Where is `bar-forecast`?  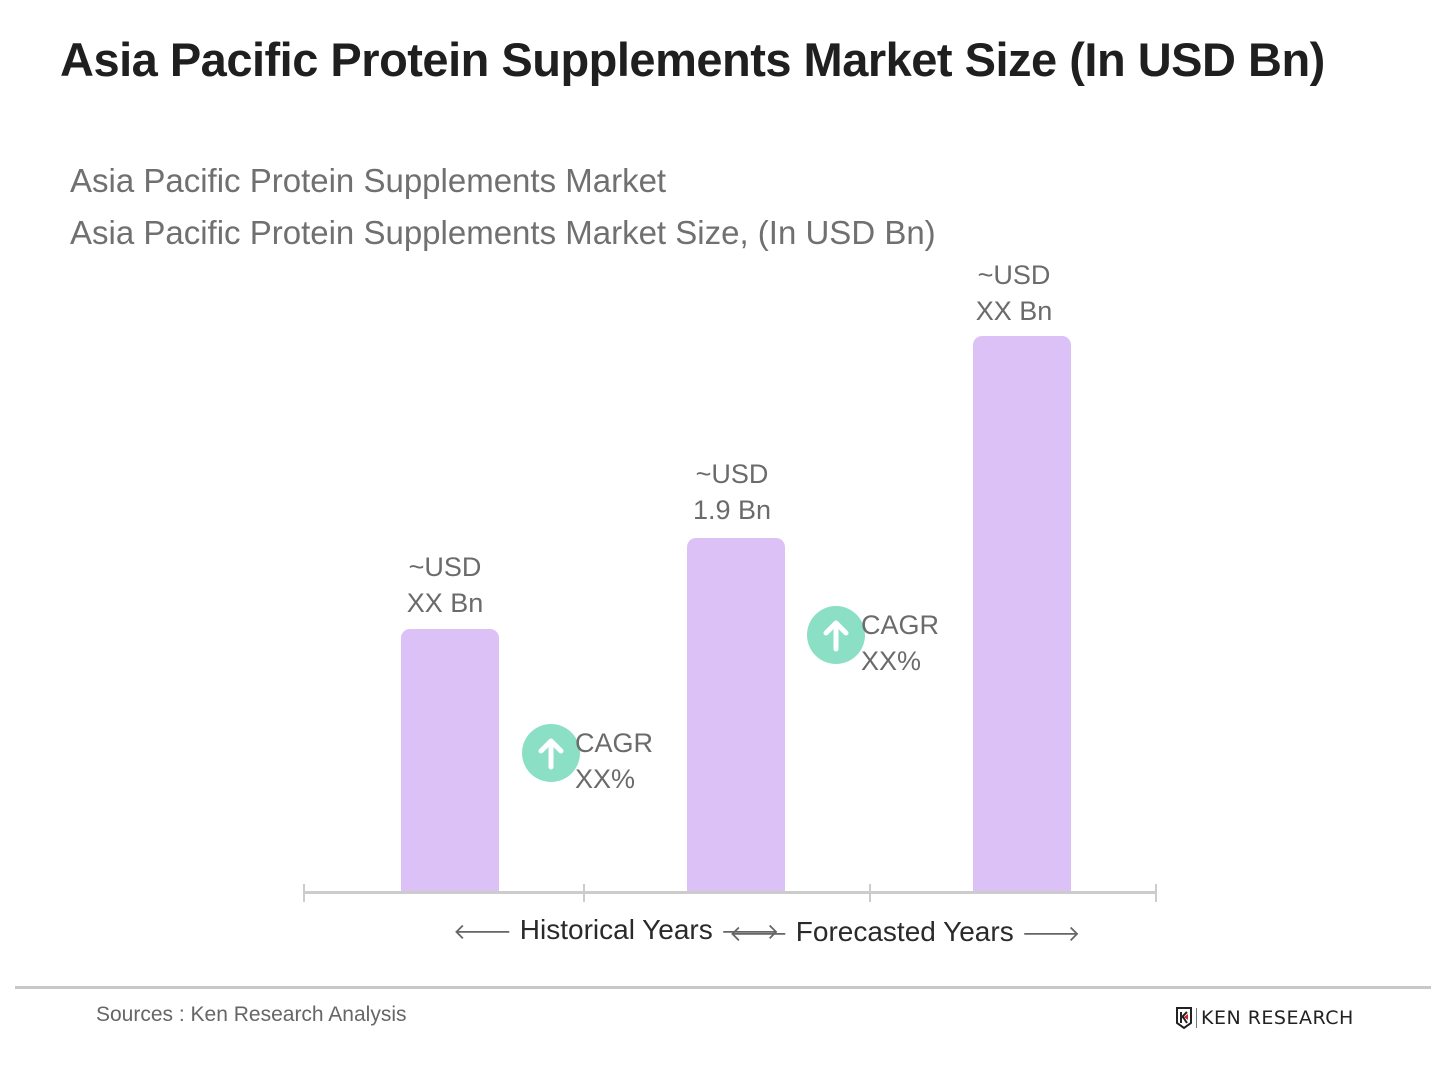
bar-forecast is located at coordinates (1022, 614).